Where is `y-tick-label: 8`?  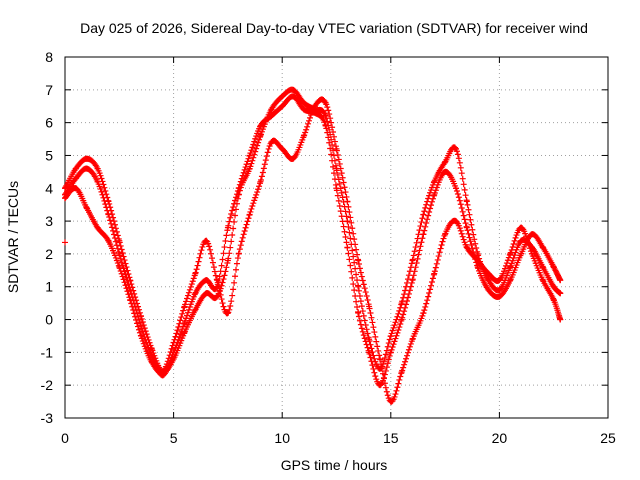 y-tick-label: 8 is located at coordinates (49, 57).